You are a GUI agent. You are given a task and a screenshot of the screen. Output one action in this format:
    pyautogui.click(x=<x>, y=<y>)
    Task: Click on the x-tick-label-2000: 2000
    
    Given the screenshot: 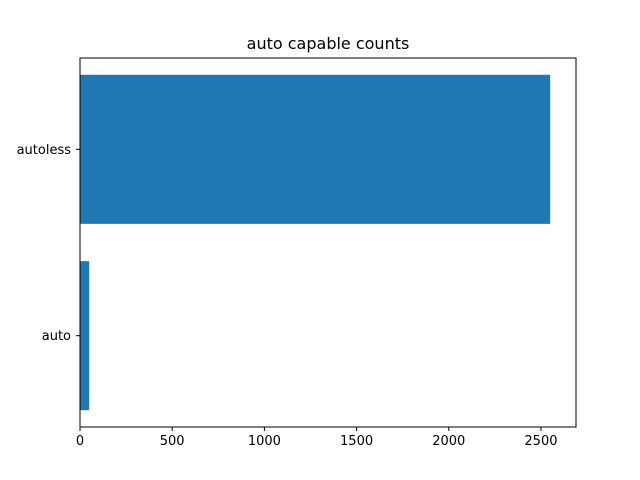 What is the action you would take?
    pyautogui.click(x=448, y=441)
    